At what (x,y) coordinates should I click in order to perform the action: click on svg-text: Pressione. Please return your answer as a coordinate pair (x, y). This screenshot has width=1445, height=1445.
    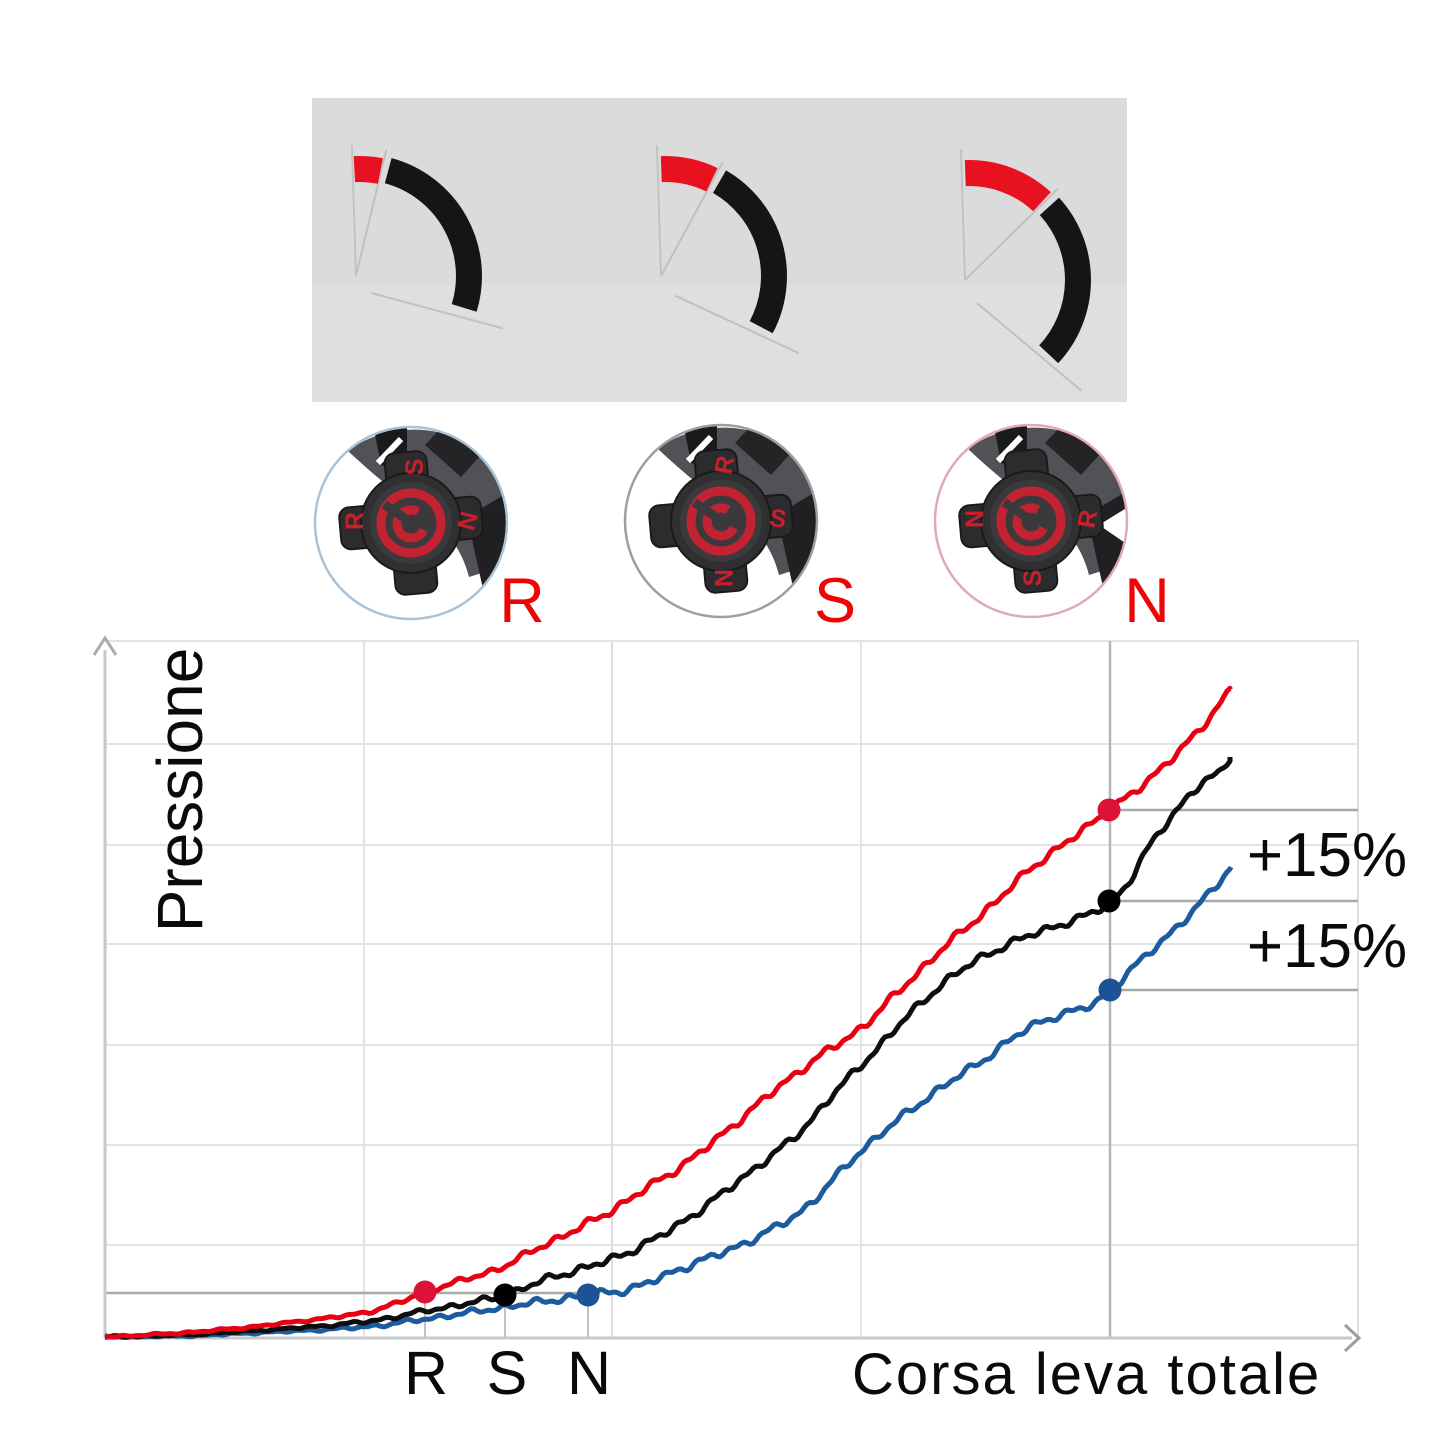
    Looking at the image, I should click on (180, 790).